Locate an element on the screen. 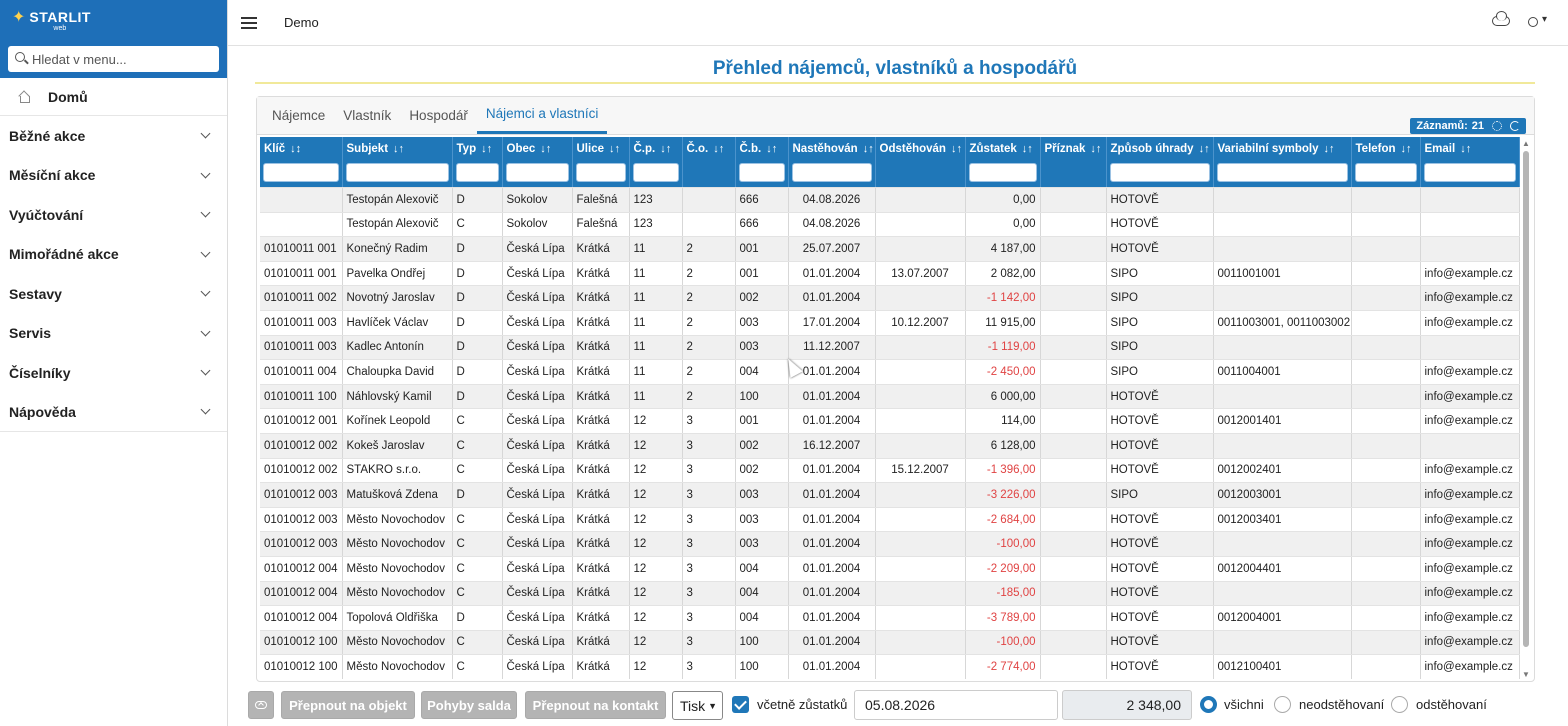  print-dropdown: Tisk ▼ is located at coordinates (697, 705).